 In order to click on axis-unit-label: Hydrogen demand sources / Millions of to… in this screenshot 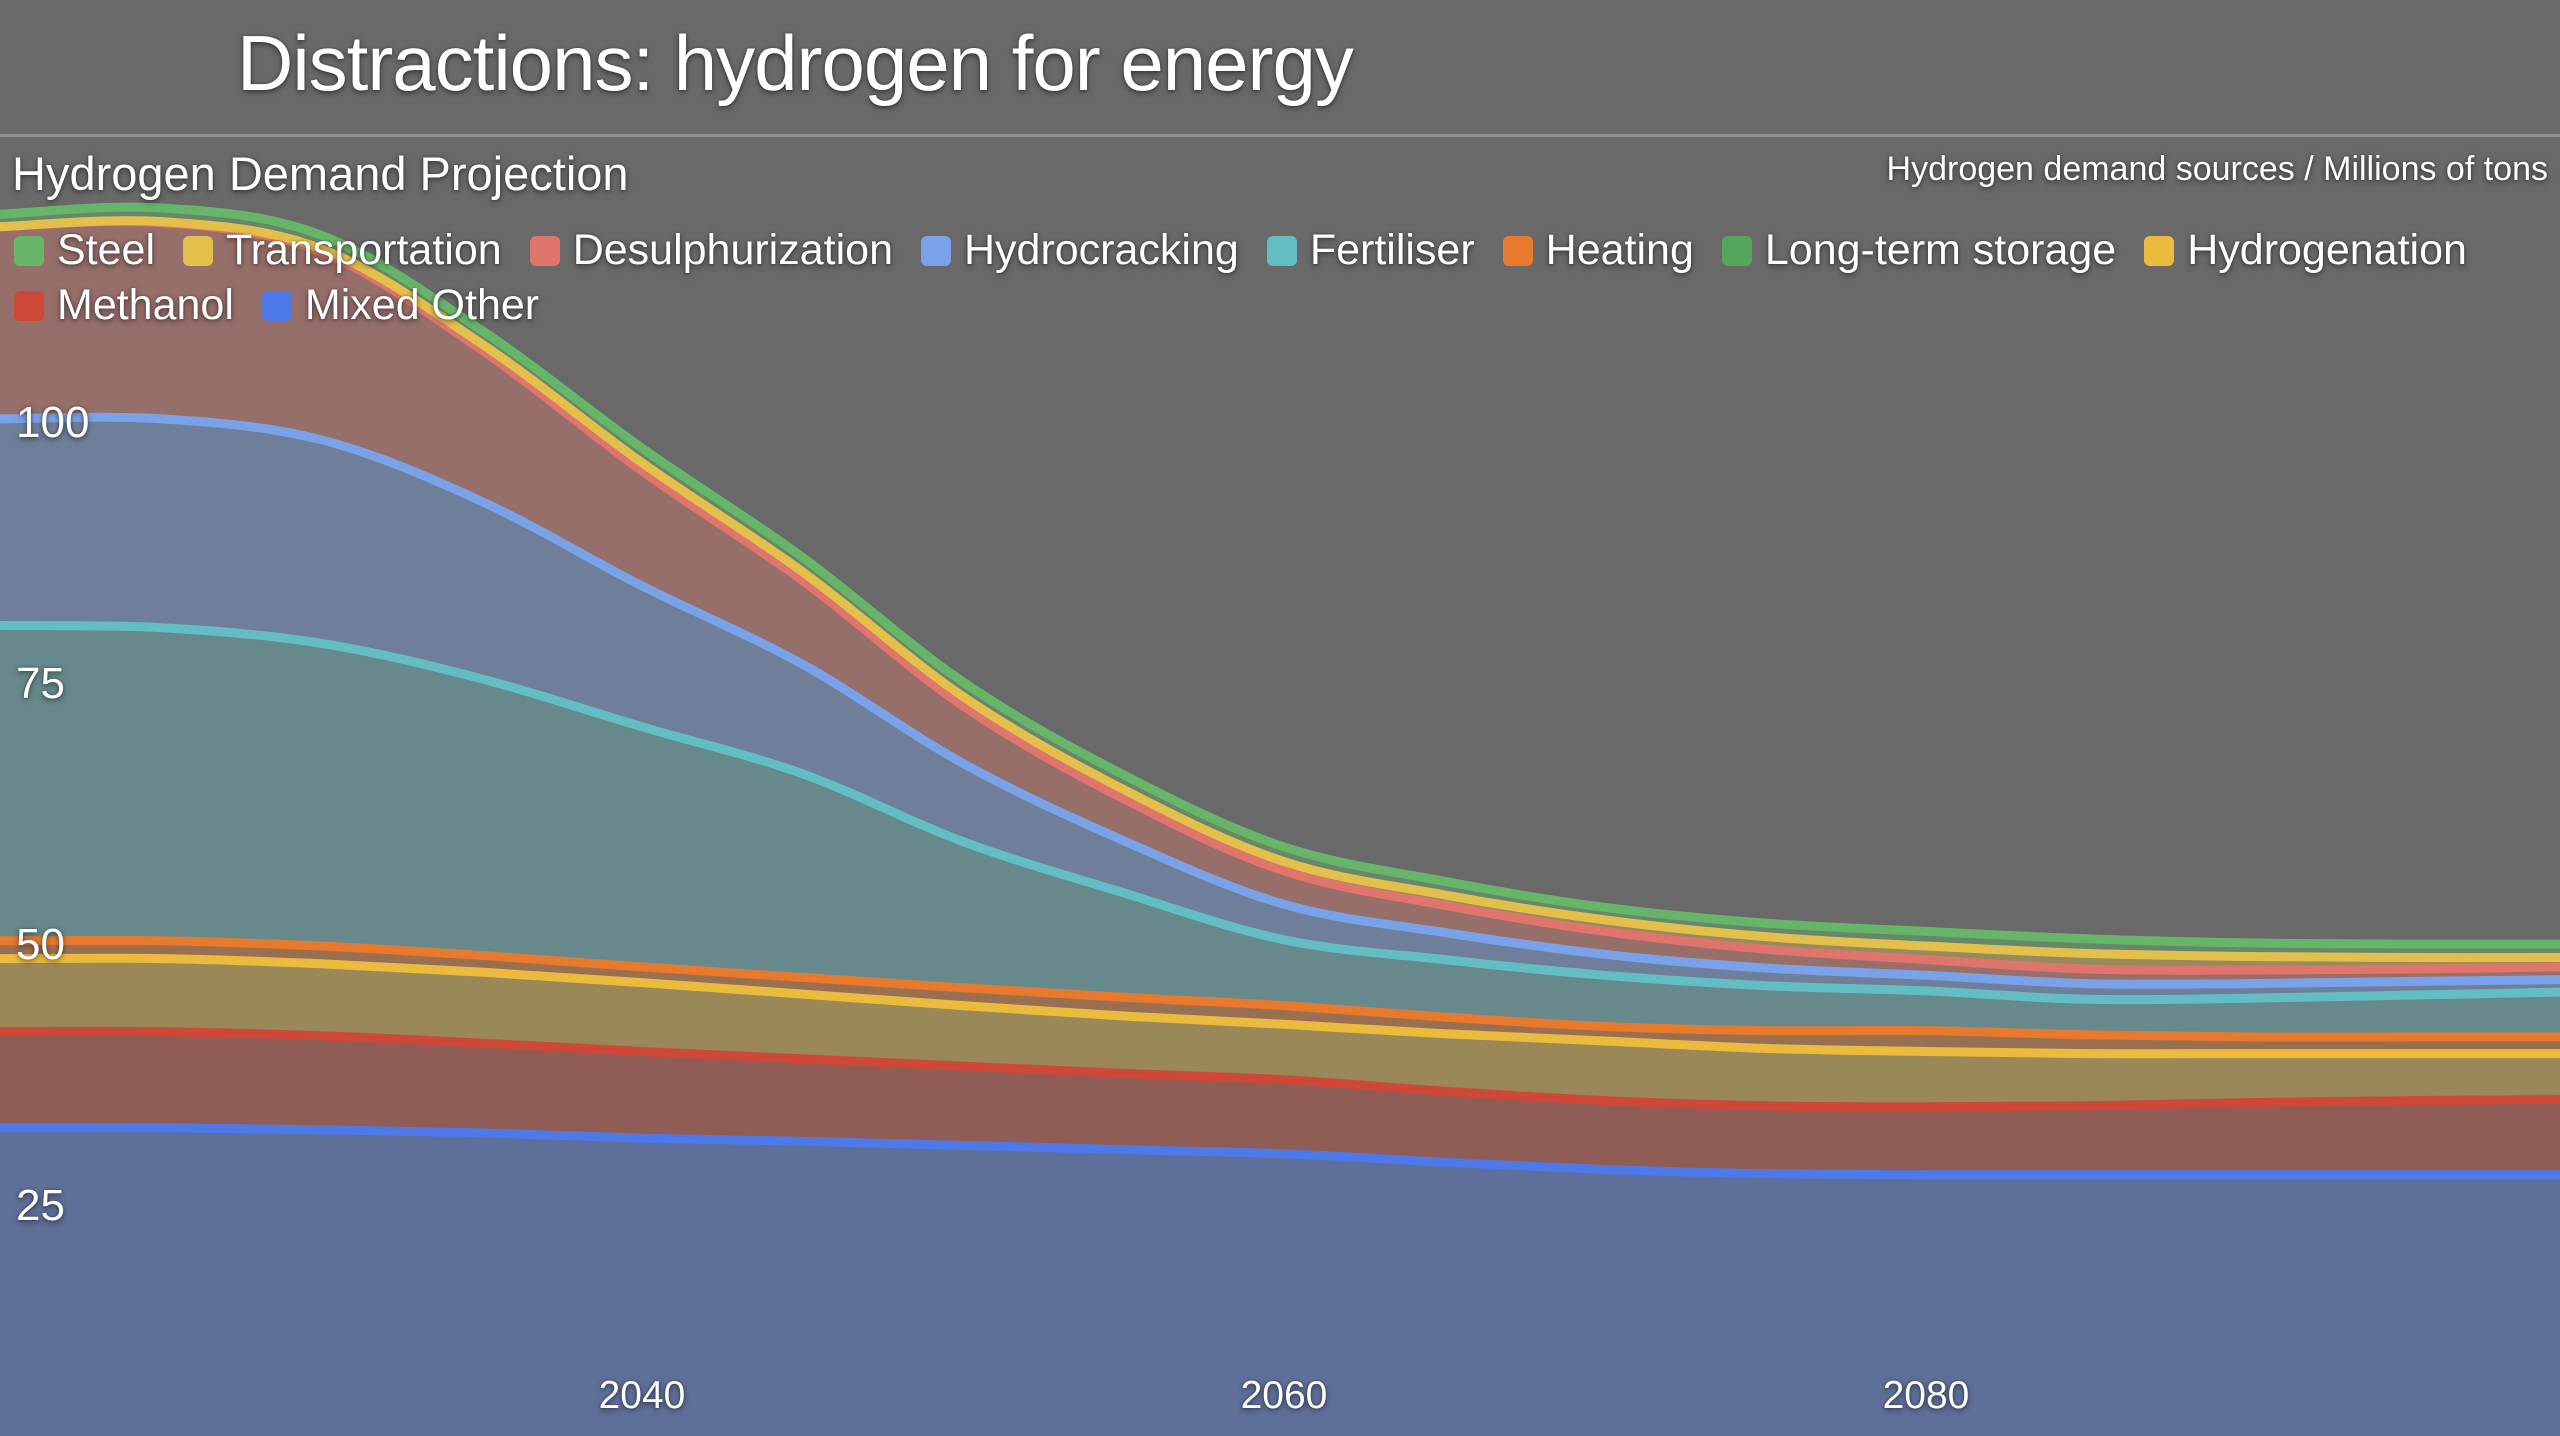, I will do `click(2217, 169)`.